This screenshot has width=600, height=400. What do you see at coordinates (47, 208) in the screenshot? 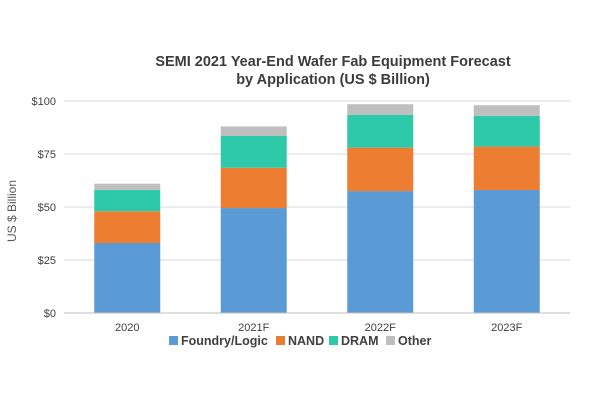
I see `y-tick-label: $50` at bounding box center [47, 208].